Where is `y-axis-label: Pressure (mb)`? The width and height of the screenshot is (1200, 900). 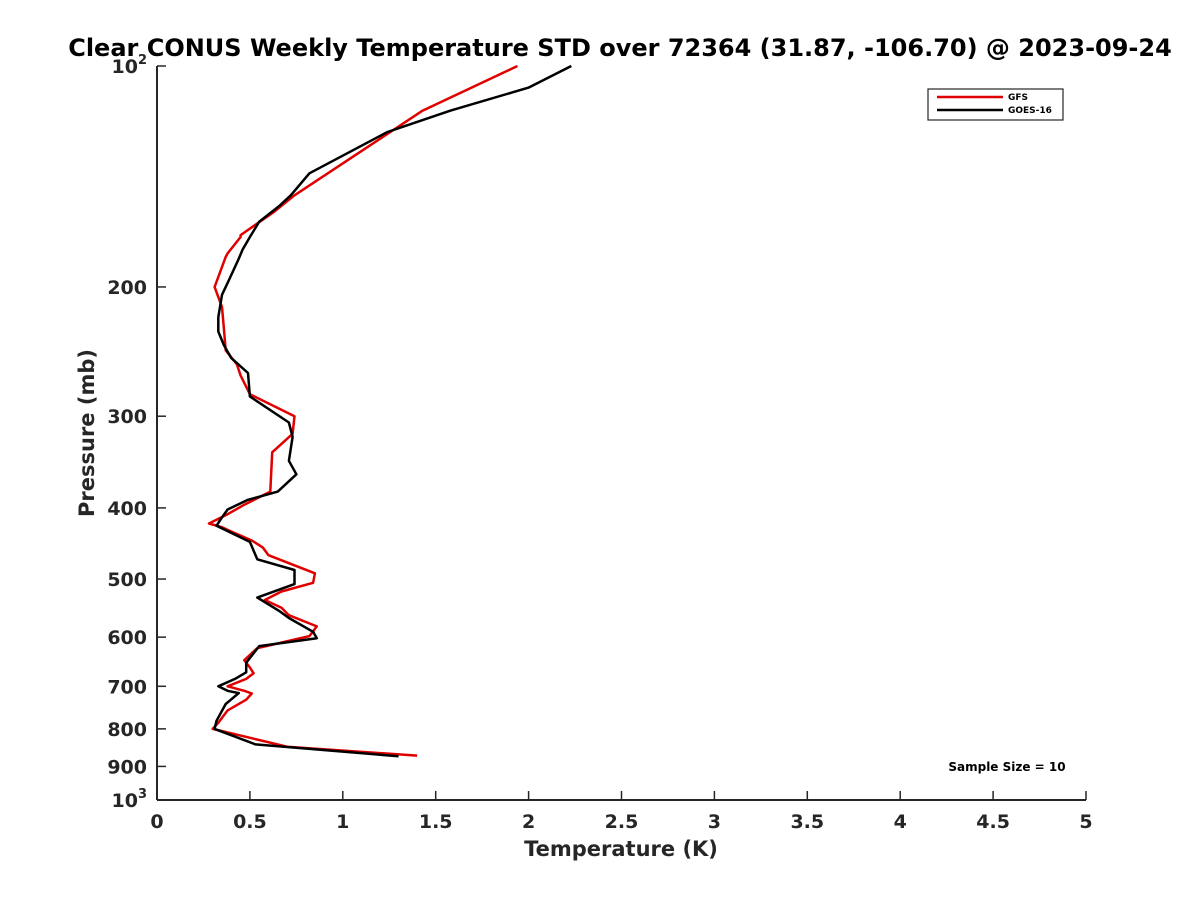
y-axis-label: Pressure (mb) is located at coordinates (87, 433).